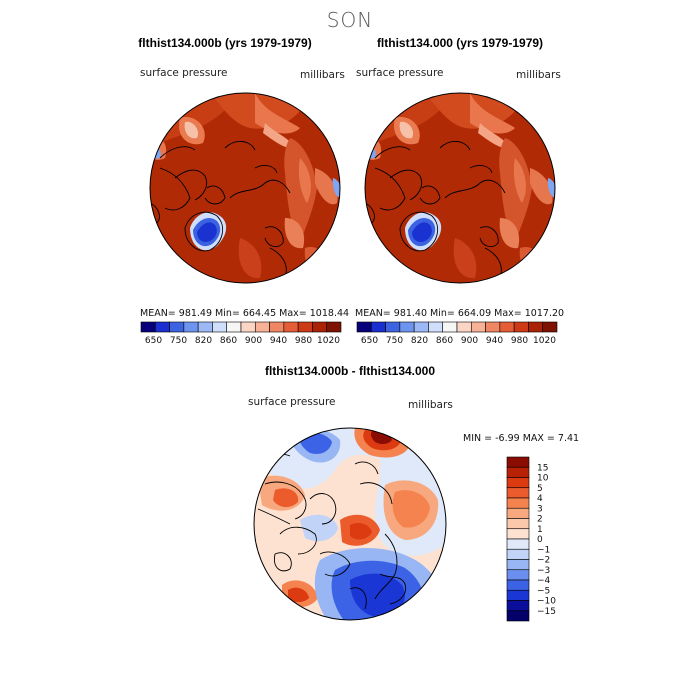 Image resolution: width=700 pixels, height=700 pixels. What do you see at coordinates (521, 438) in the screenshot?
I see `panel-3-stats: MIN = -6.99 MAX = 7.41` at bounding box center [521, 438].